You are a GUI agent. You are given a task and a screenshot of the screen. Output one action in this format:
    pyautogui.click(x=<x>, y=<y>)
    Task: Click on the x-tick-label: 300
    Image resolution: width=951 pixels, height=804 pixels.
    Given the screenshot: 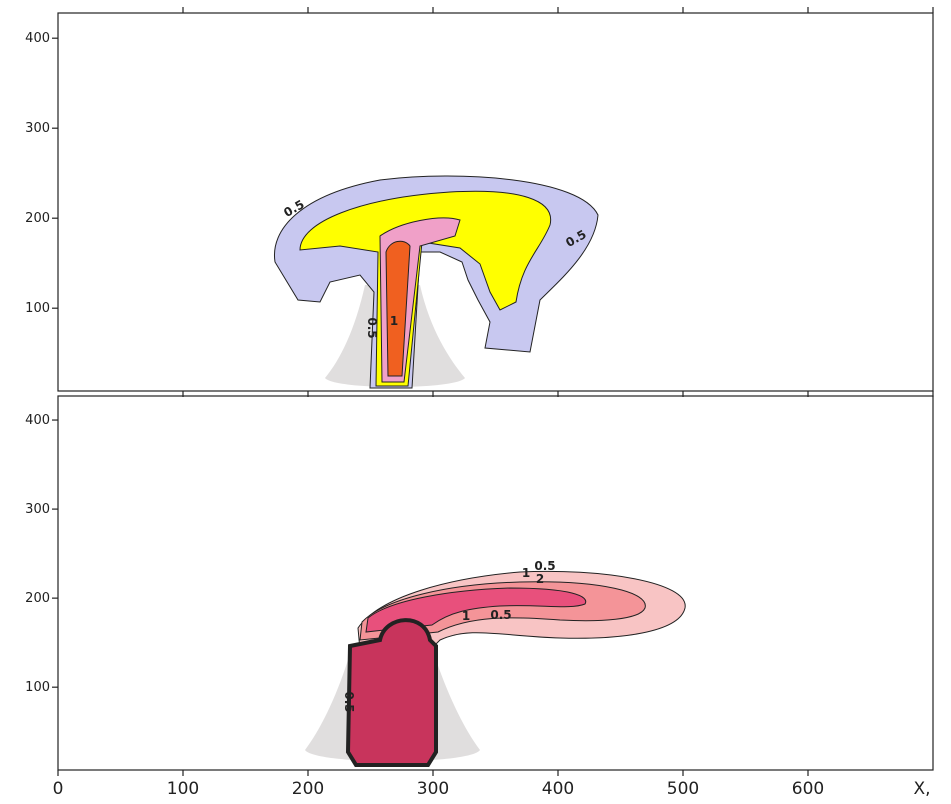 What is the action you would take?
    pyautogui.click(x=433, y=789)
    